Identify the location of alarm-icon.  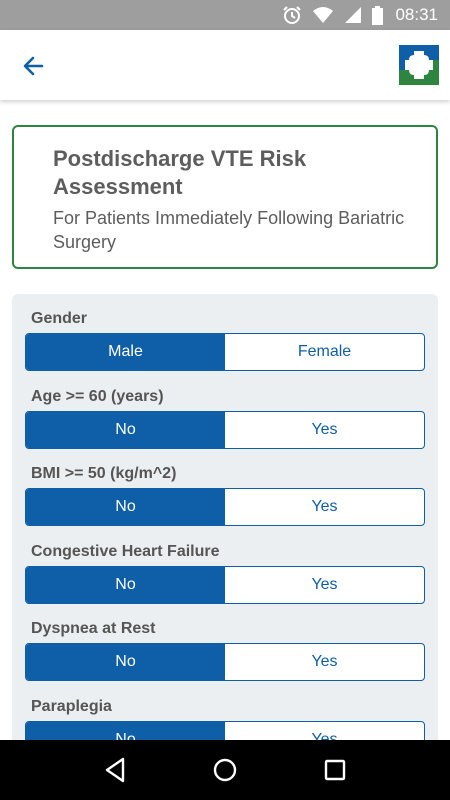
(292, 15).